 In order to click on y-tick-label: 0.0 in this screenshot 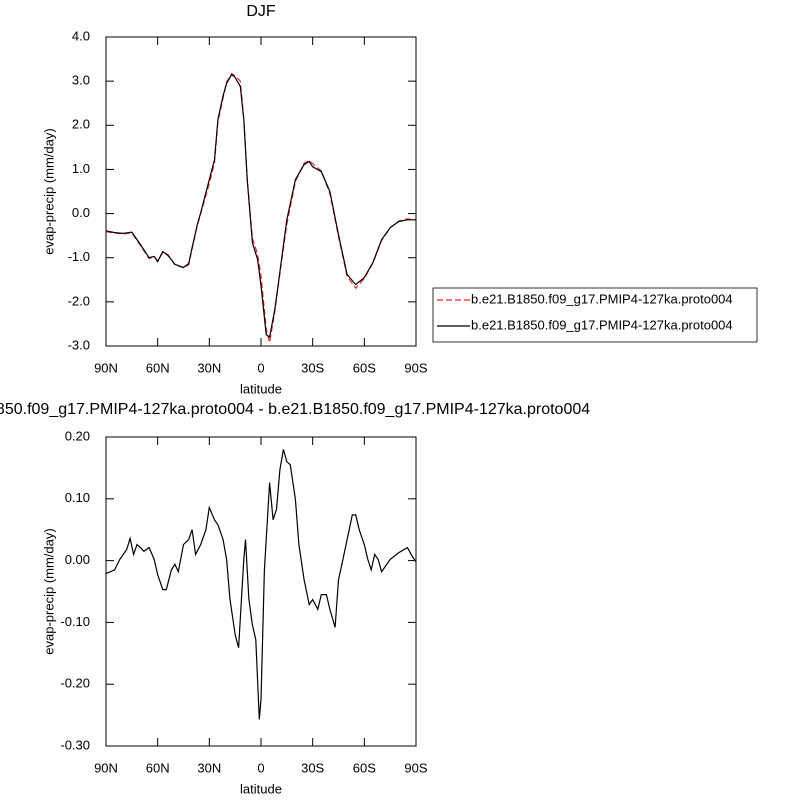, I will do `click(81, 212)`.